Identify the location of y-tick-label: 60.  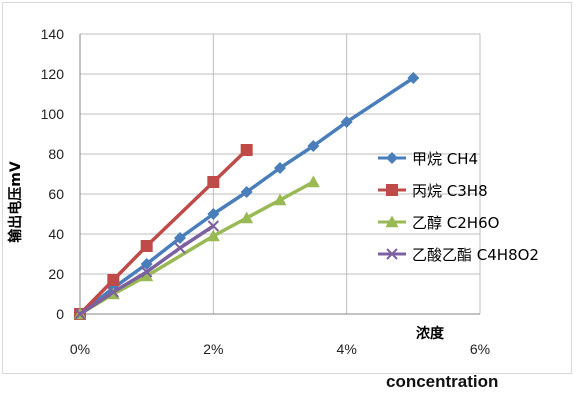
(56, 194).